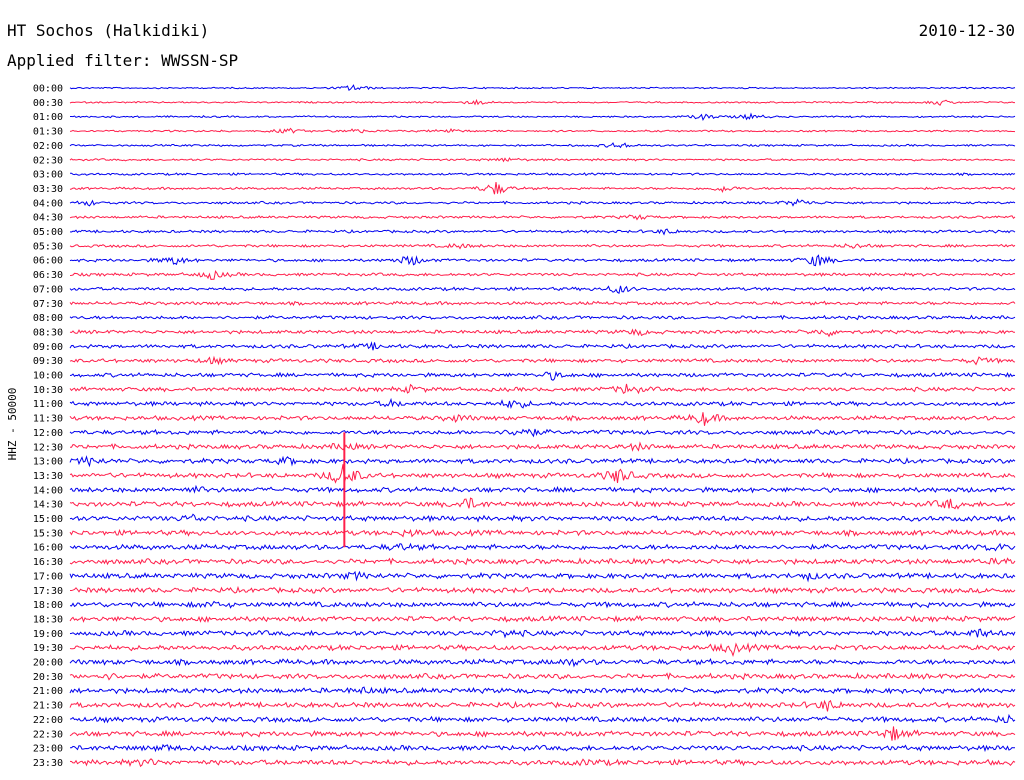 The height and width of the screenshot is (780, 1024). Describe the element at coordinates (48, 332) in the screenshot. I see `time-label: 08:30` at that location.